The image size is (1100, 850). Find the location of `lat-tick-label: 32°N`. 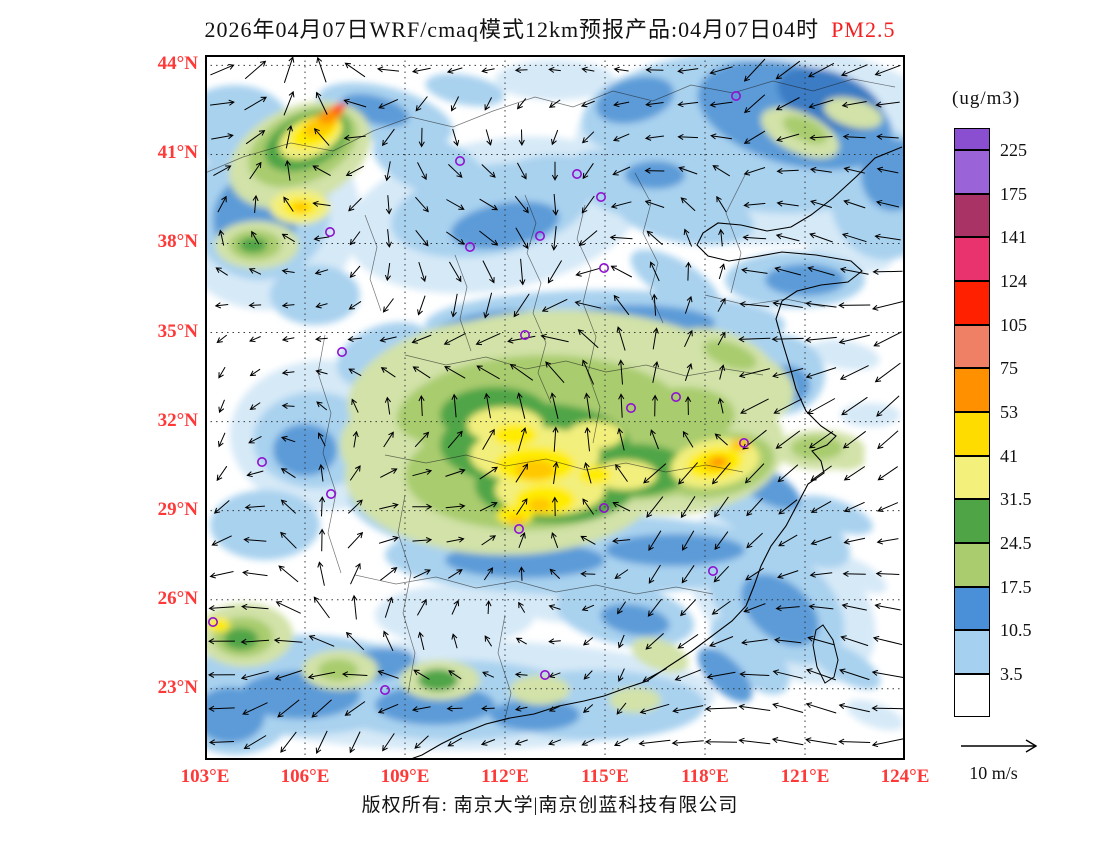

lat-tick-label: 32°N is located at coordinates (177, 420).